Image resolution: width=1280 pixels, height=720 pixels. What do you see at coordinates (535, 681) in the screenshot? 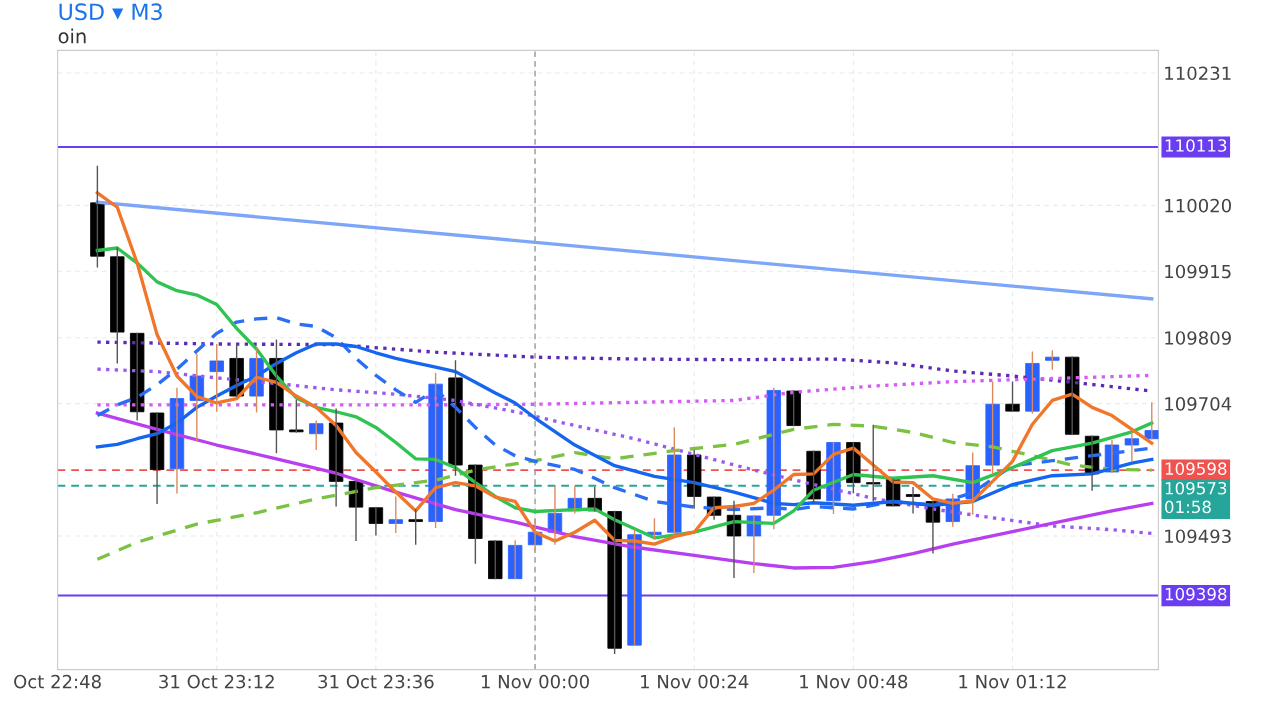
I see `x-tick-label: 1 Nov 00:00` at bounding box center [535, 681].